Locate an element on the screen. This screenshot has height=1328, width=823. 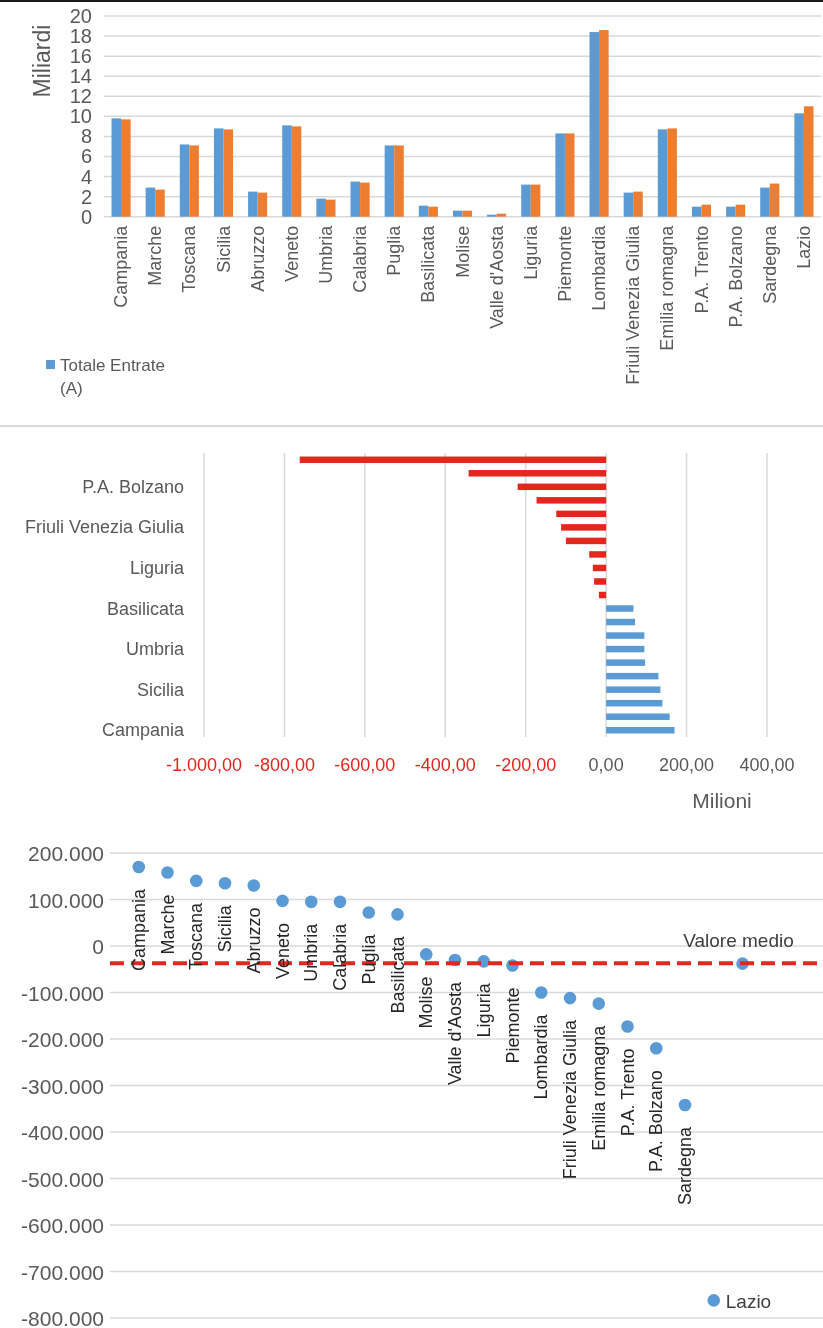
x-axis-title: Milioni is located at coordinates (722, 800).